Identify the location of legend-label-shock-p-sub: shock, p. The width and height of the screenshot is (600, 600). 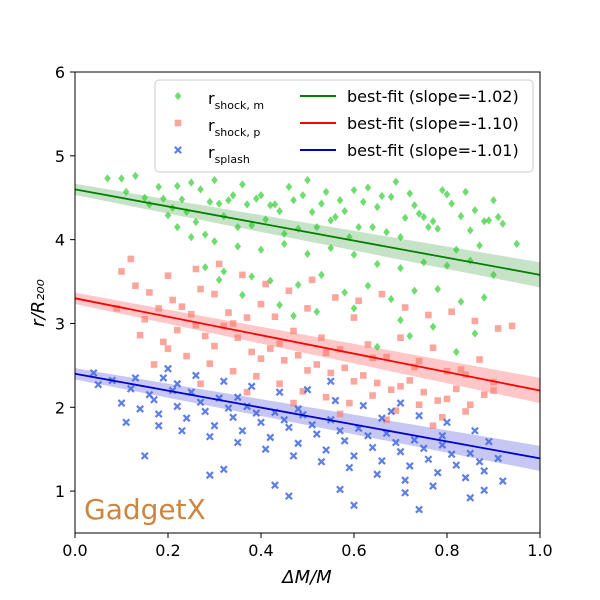
(238, 132).